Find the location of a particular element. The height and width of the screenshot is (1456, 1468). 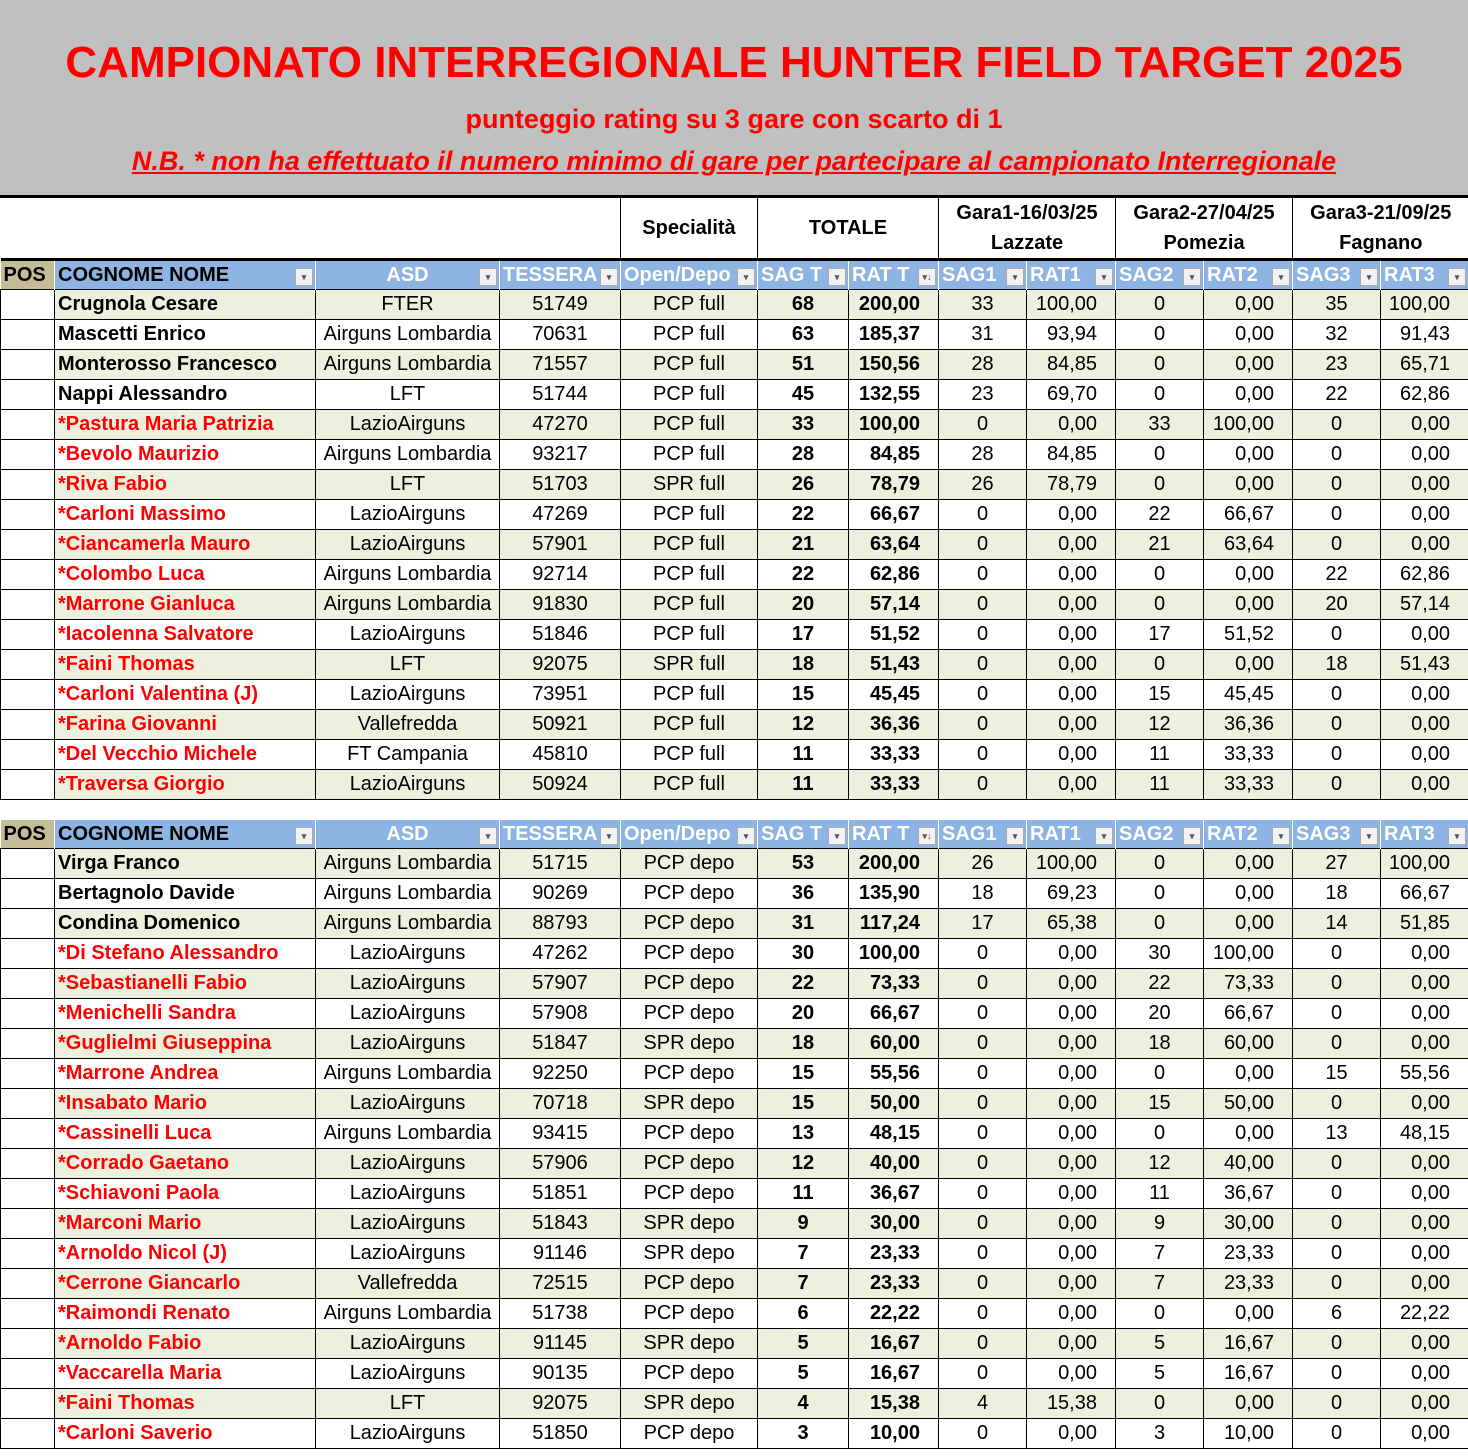

cell-rat-t: 33,33 is located at coordinates (893, 754).